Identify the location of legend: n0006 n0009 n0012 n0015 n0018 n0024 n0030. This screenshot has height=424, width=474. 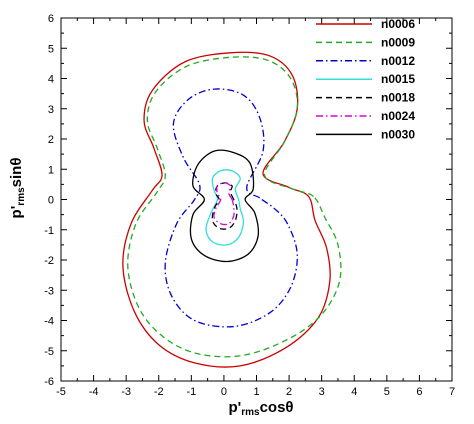
(365, 79).